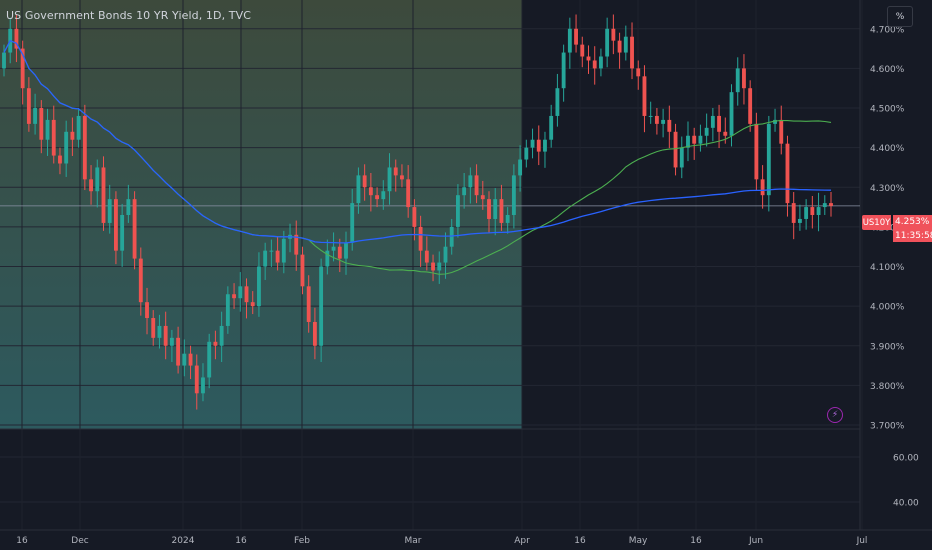 This screenshot has height=550, width=932. Describe the element at coordinates (887, 347) in the screenshot. I see `price-tick-label: 3.900%` at that location.